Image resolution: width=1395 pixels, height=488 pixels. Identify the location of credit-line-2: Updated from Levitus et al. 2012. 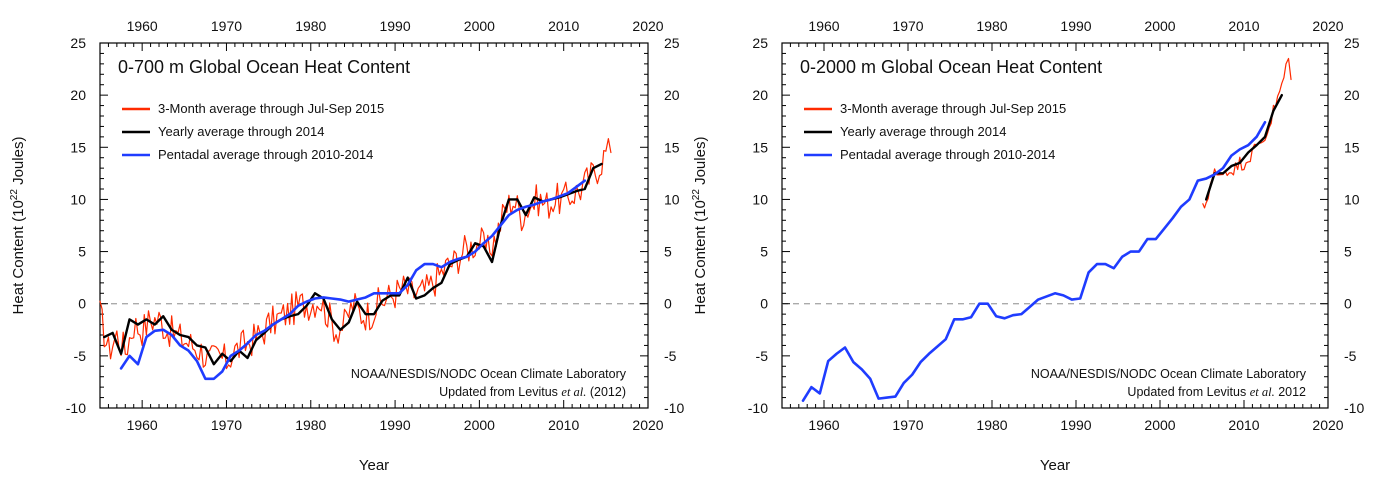
(1216, 392).